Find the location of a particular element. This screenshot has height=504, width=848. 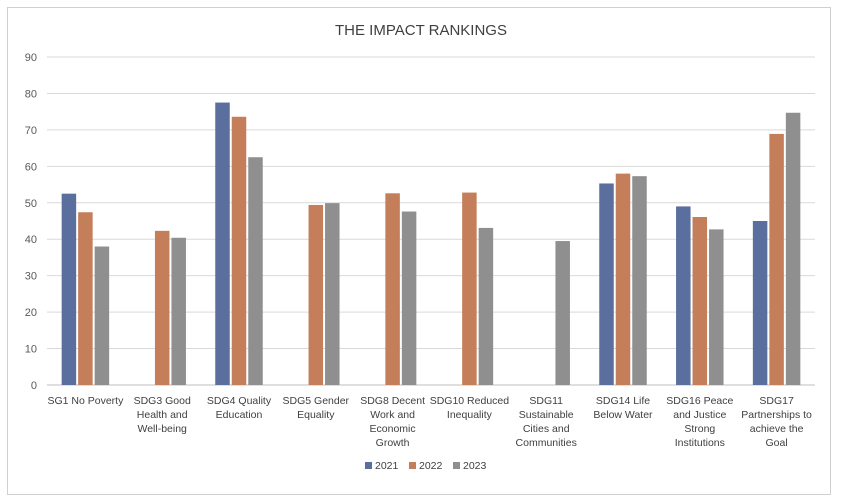

y-tick-label: 0 is located at coordinates (34, 386).